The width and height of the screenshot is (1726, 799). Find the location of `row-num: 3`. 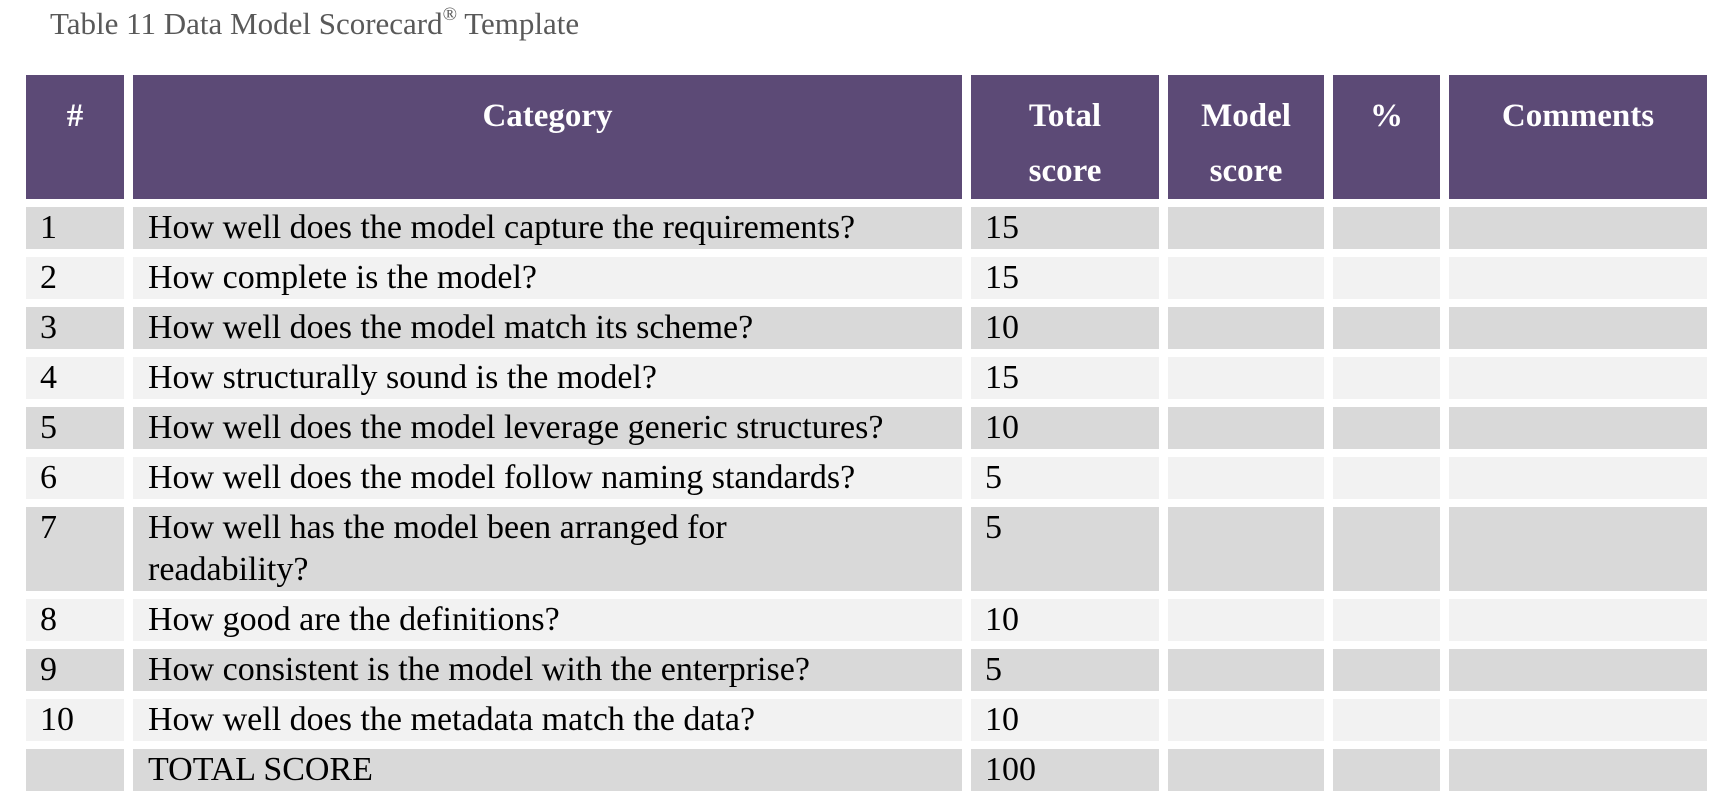

row-num: 3 is located at coordinates (75, 328).